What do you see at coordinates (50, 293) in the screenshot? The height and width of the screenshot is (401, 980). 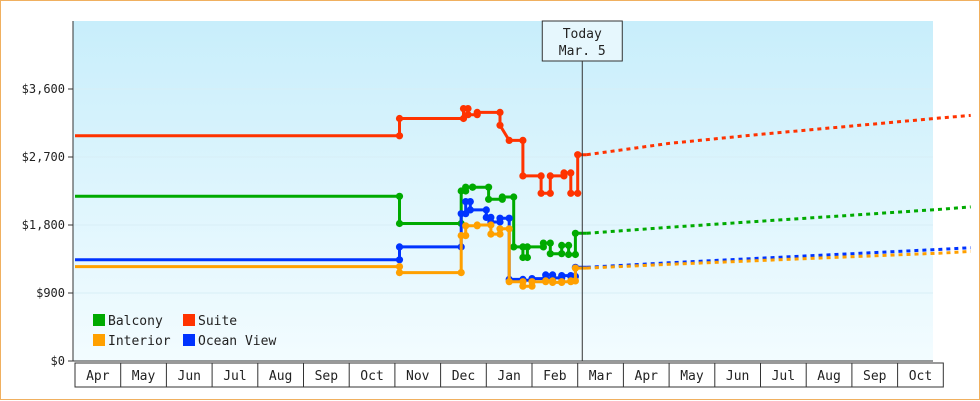 I see `y-tick-label: $900` at bounding box center [50, 293].